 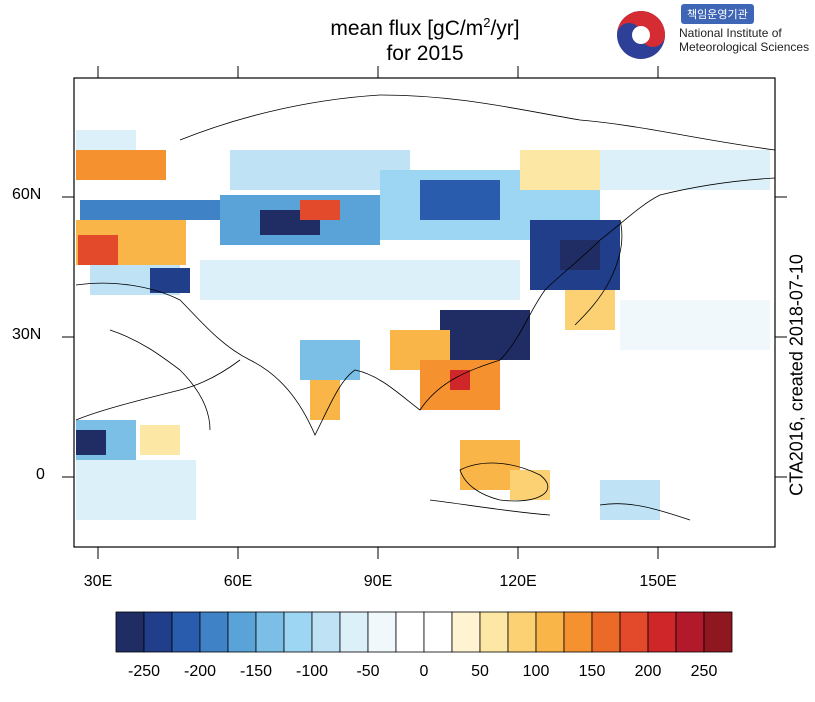 What do you see at coordinates (796, 375) in the screenshot?
I see `creation-note: CTA2016, created 2018-07-10` at bounding box center [796, 375].